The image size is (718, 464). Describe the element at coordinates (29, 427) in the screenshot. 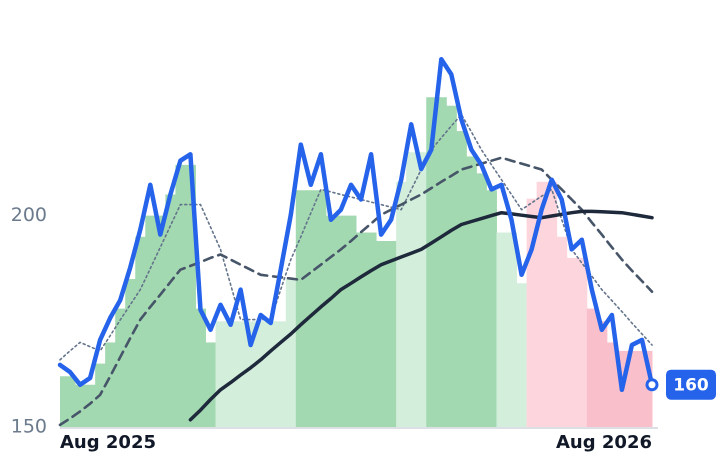

I see `y-tick-label: 150` at that location.